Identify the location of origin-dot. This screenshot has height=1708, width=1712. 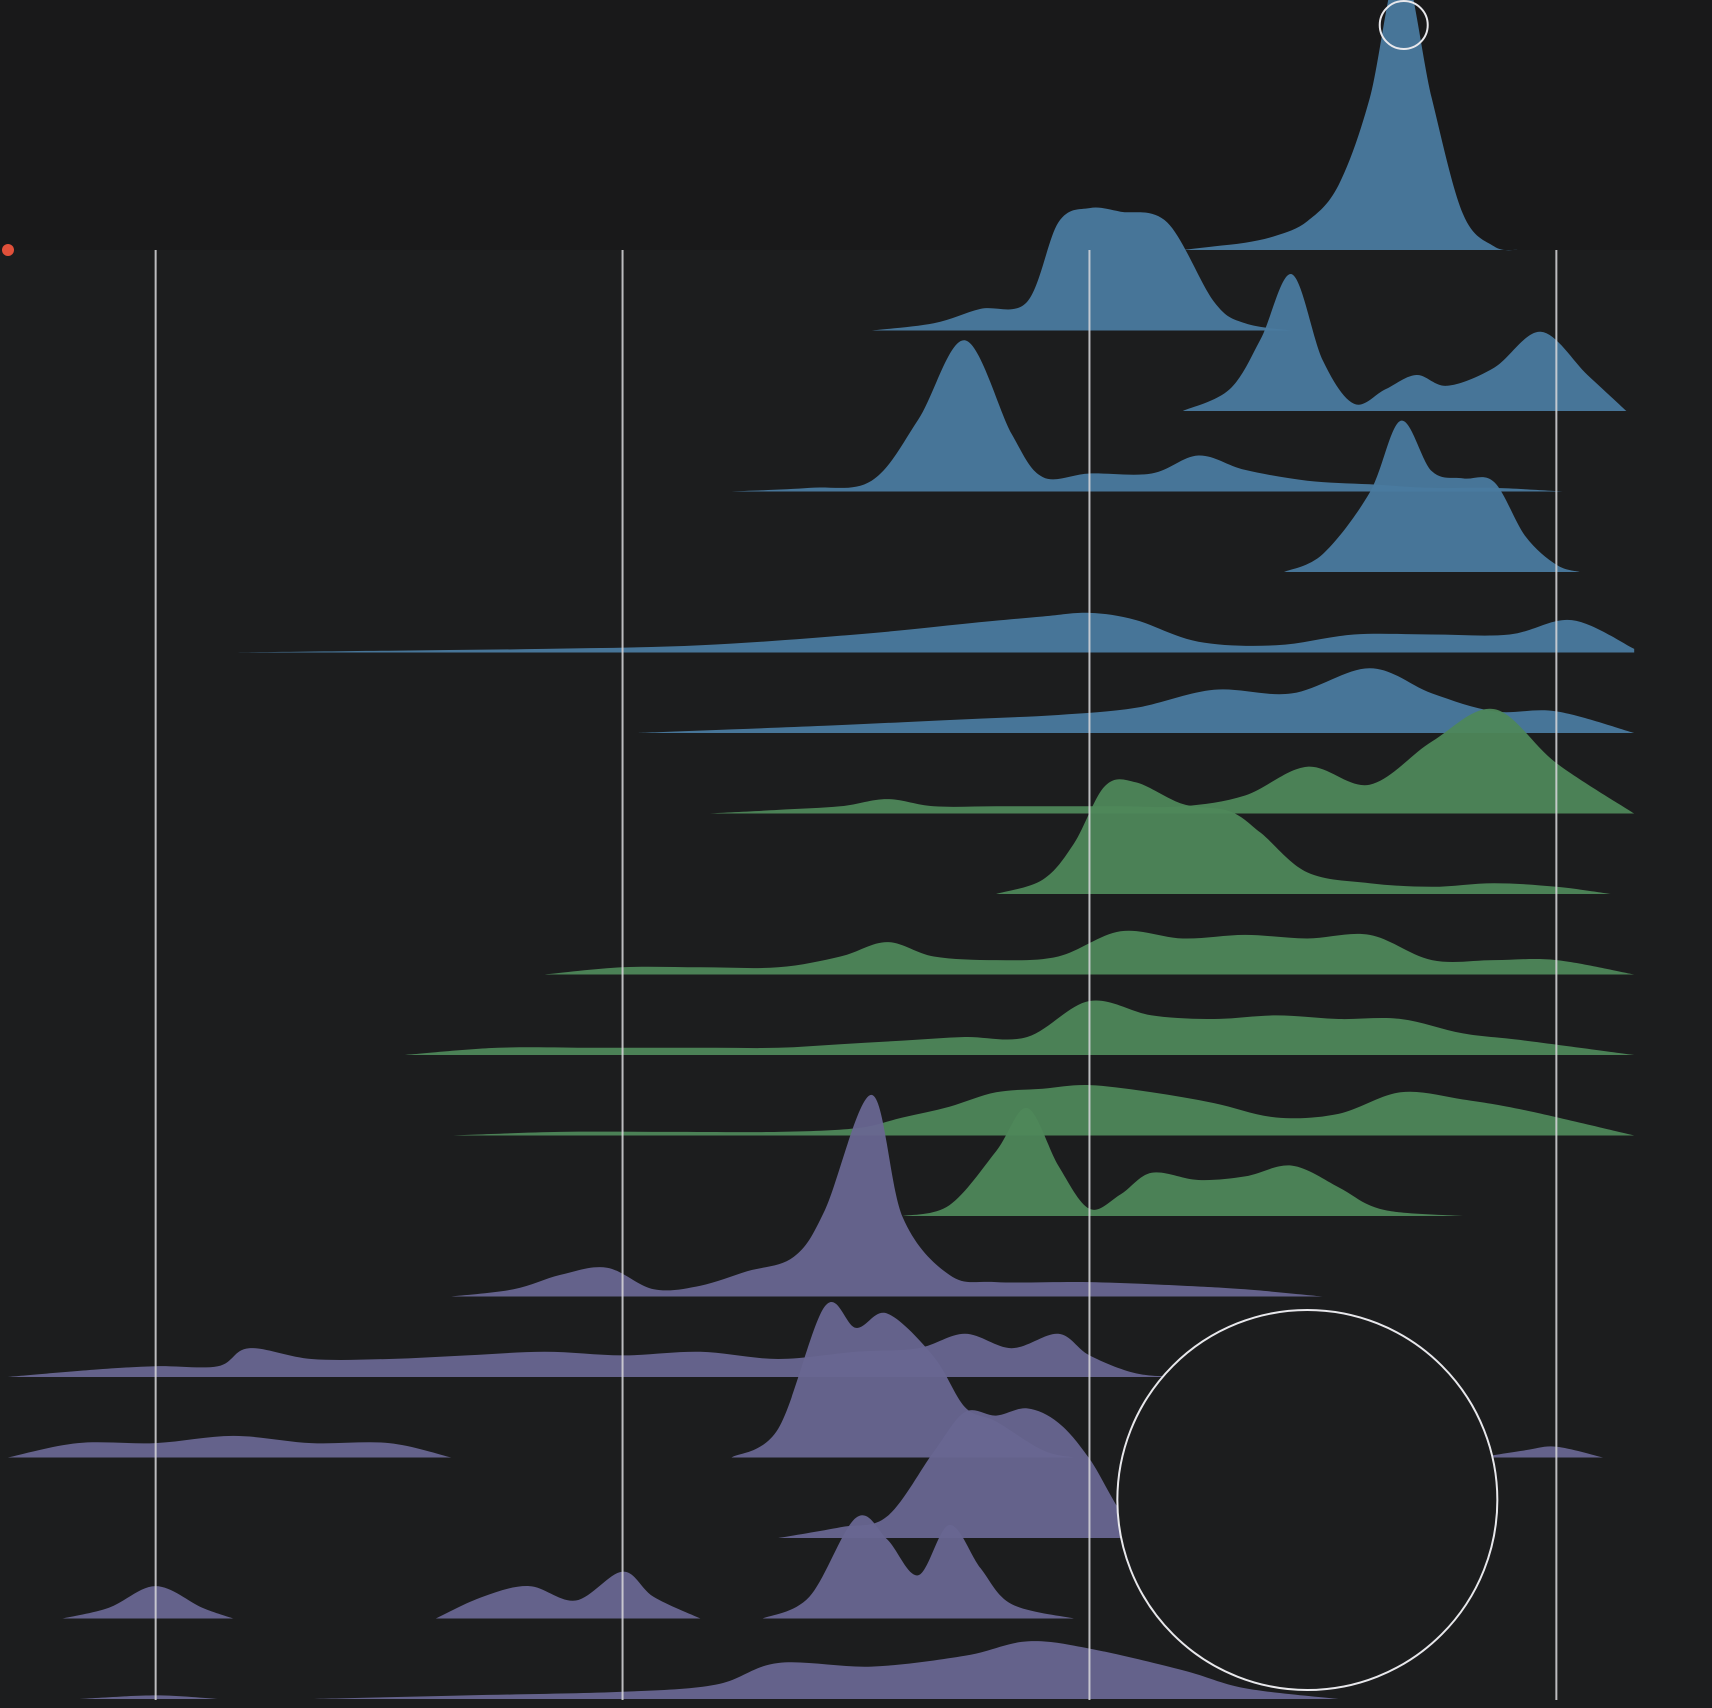
(8, 250).